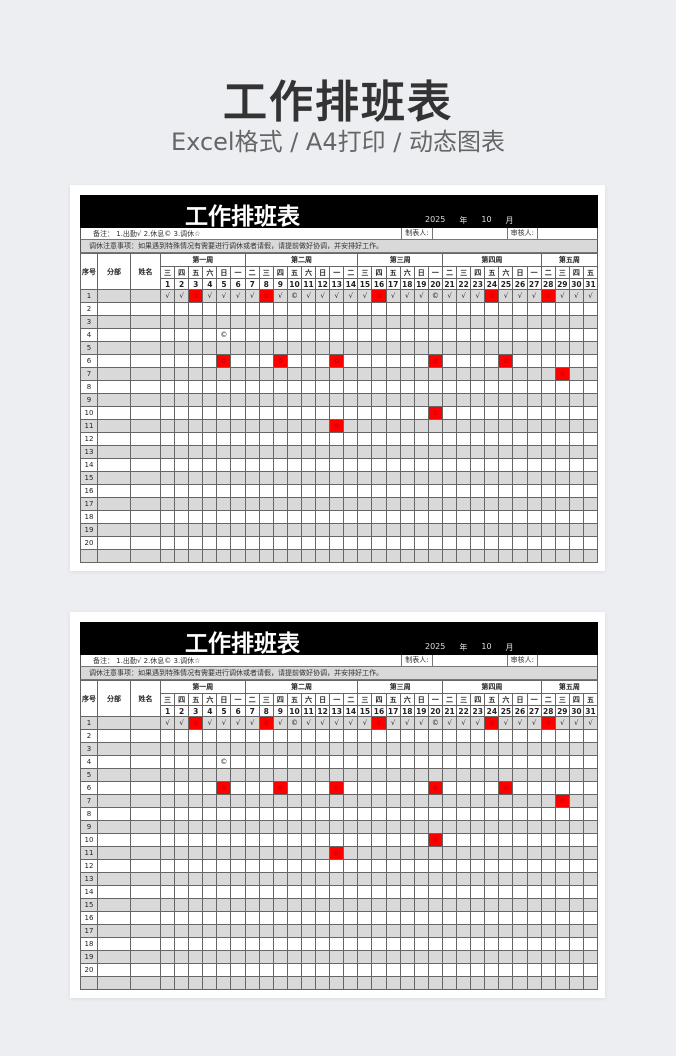 This screenshot has width=676, height=1056. Describe the element at coordinates (506, 361) in the screenshot. I see `shift-cell: ☆` at that location.